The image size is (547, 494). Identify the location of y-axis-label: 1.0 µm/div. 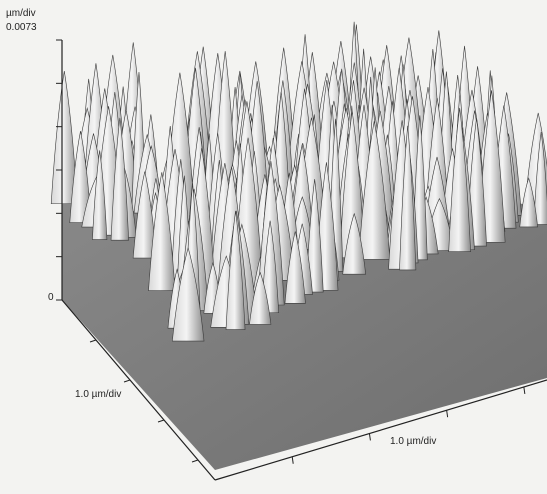
(413, 441).